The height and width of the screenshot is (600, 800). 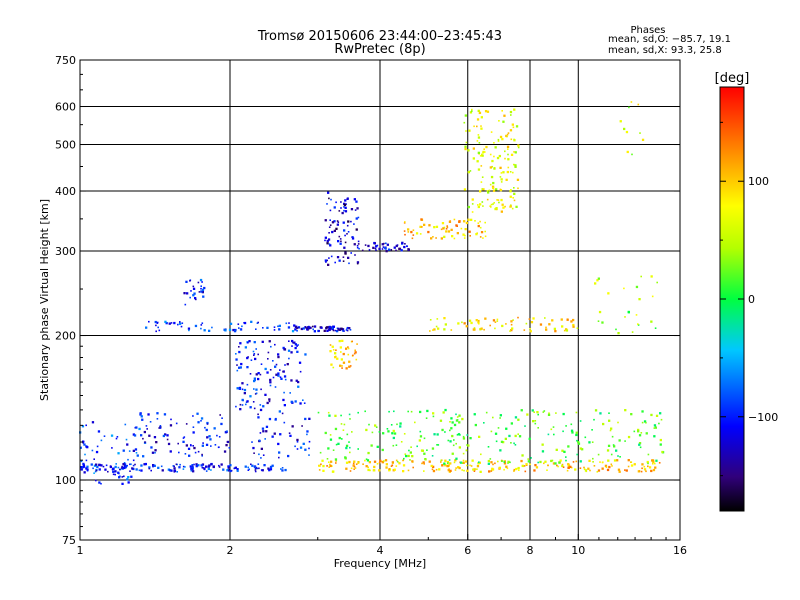 I want to click on x-axis-label: Frequency [MHz], so click(x=380, y=563).